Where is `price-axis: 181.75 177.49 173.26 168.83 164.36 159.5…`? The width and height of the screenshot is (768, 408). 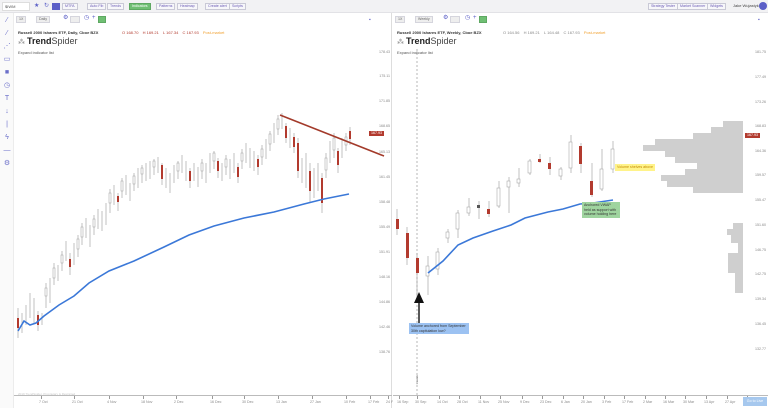
price-axis: 181.75 177.49 173.26 168.83 164.36 159.5… is located at coordinates (755, 200).